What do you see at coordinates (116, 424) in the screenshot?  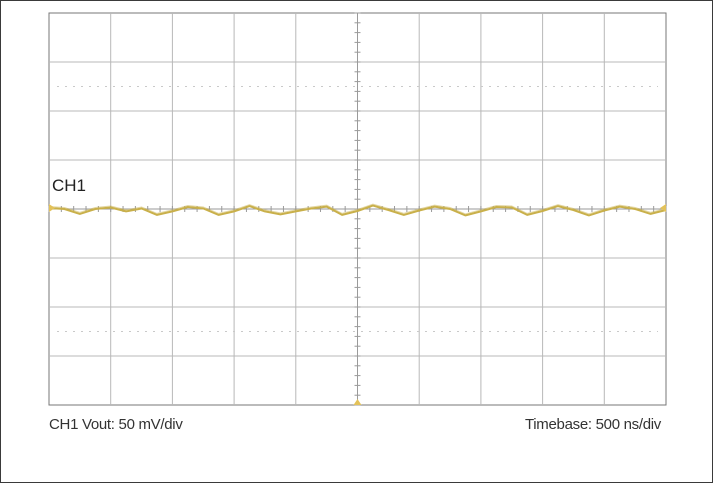 I see `channel-scale-label: CH1 Vout: 50 mV/div` at bounding box center [116, 424].